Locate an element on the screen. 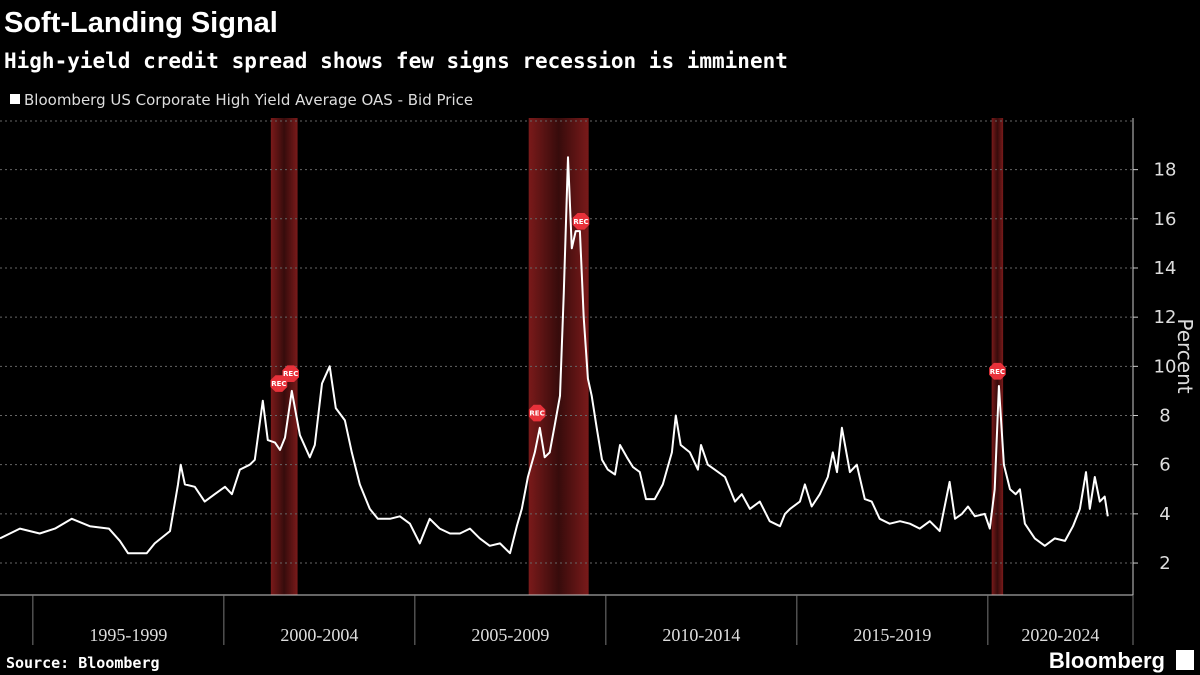 Image resolution: width=1200 pixels, height=675 pixels. y-tick-label: 6 is located at coordinates (1164, 465).